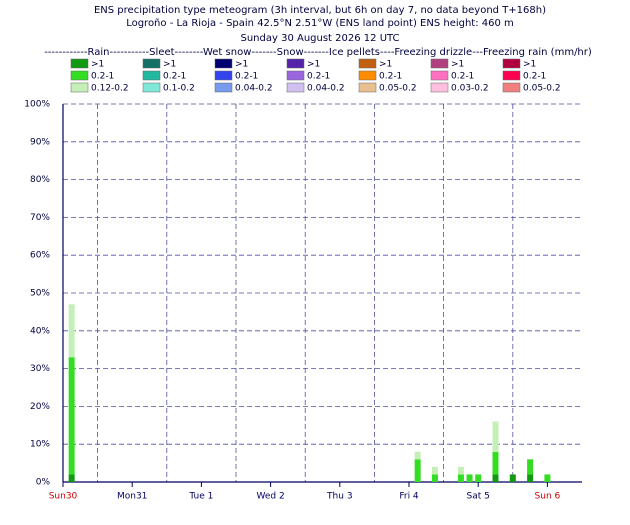 The image size is (630, 525). Describe the element at coordinates (132, 497) in the screenshot. I see `x-tick-label: Mon31` at that location.